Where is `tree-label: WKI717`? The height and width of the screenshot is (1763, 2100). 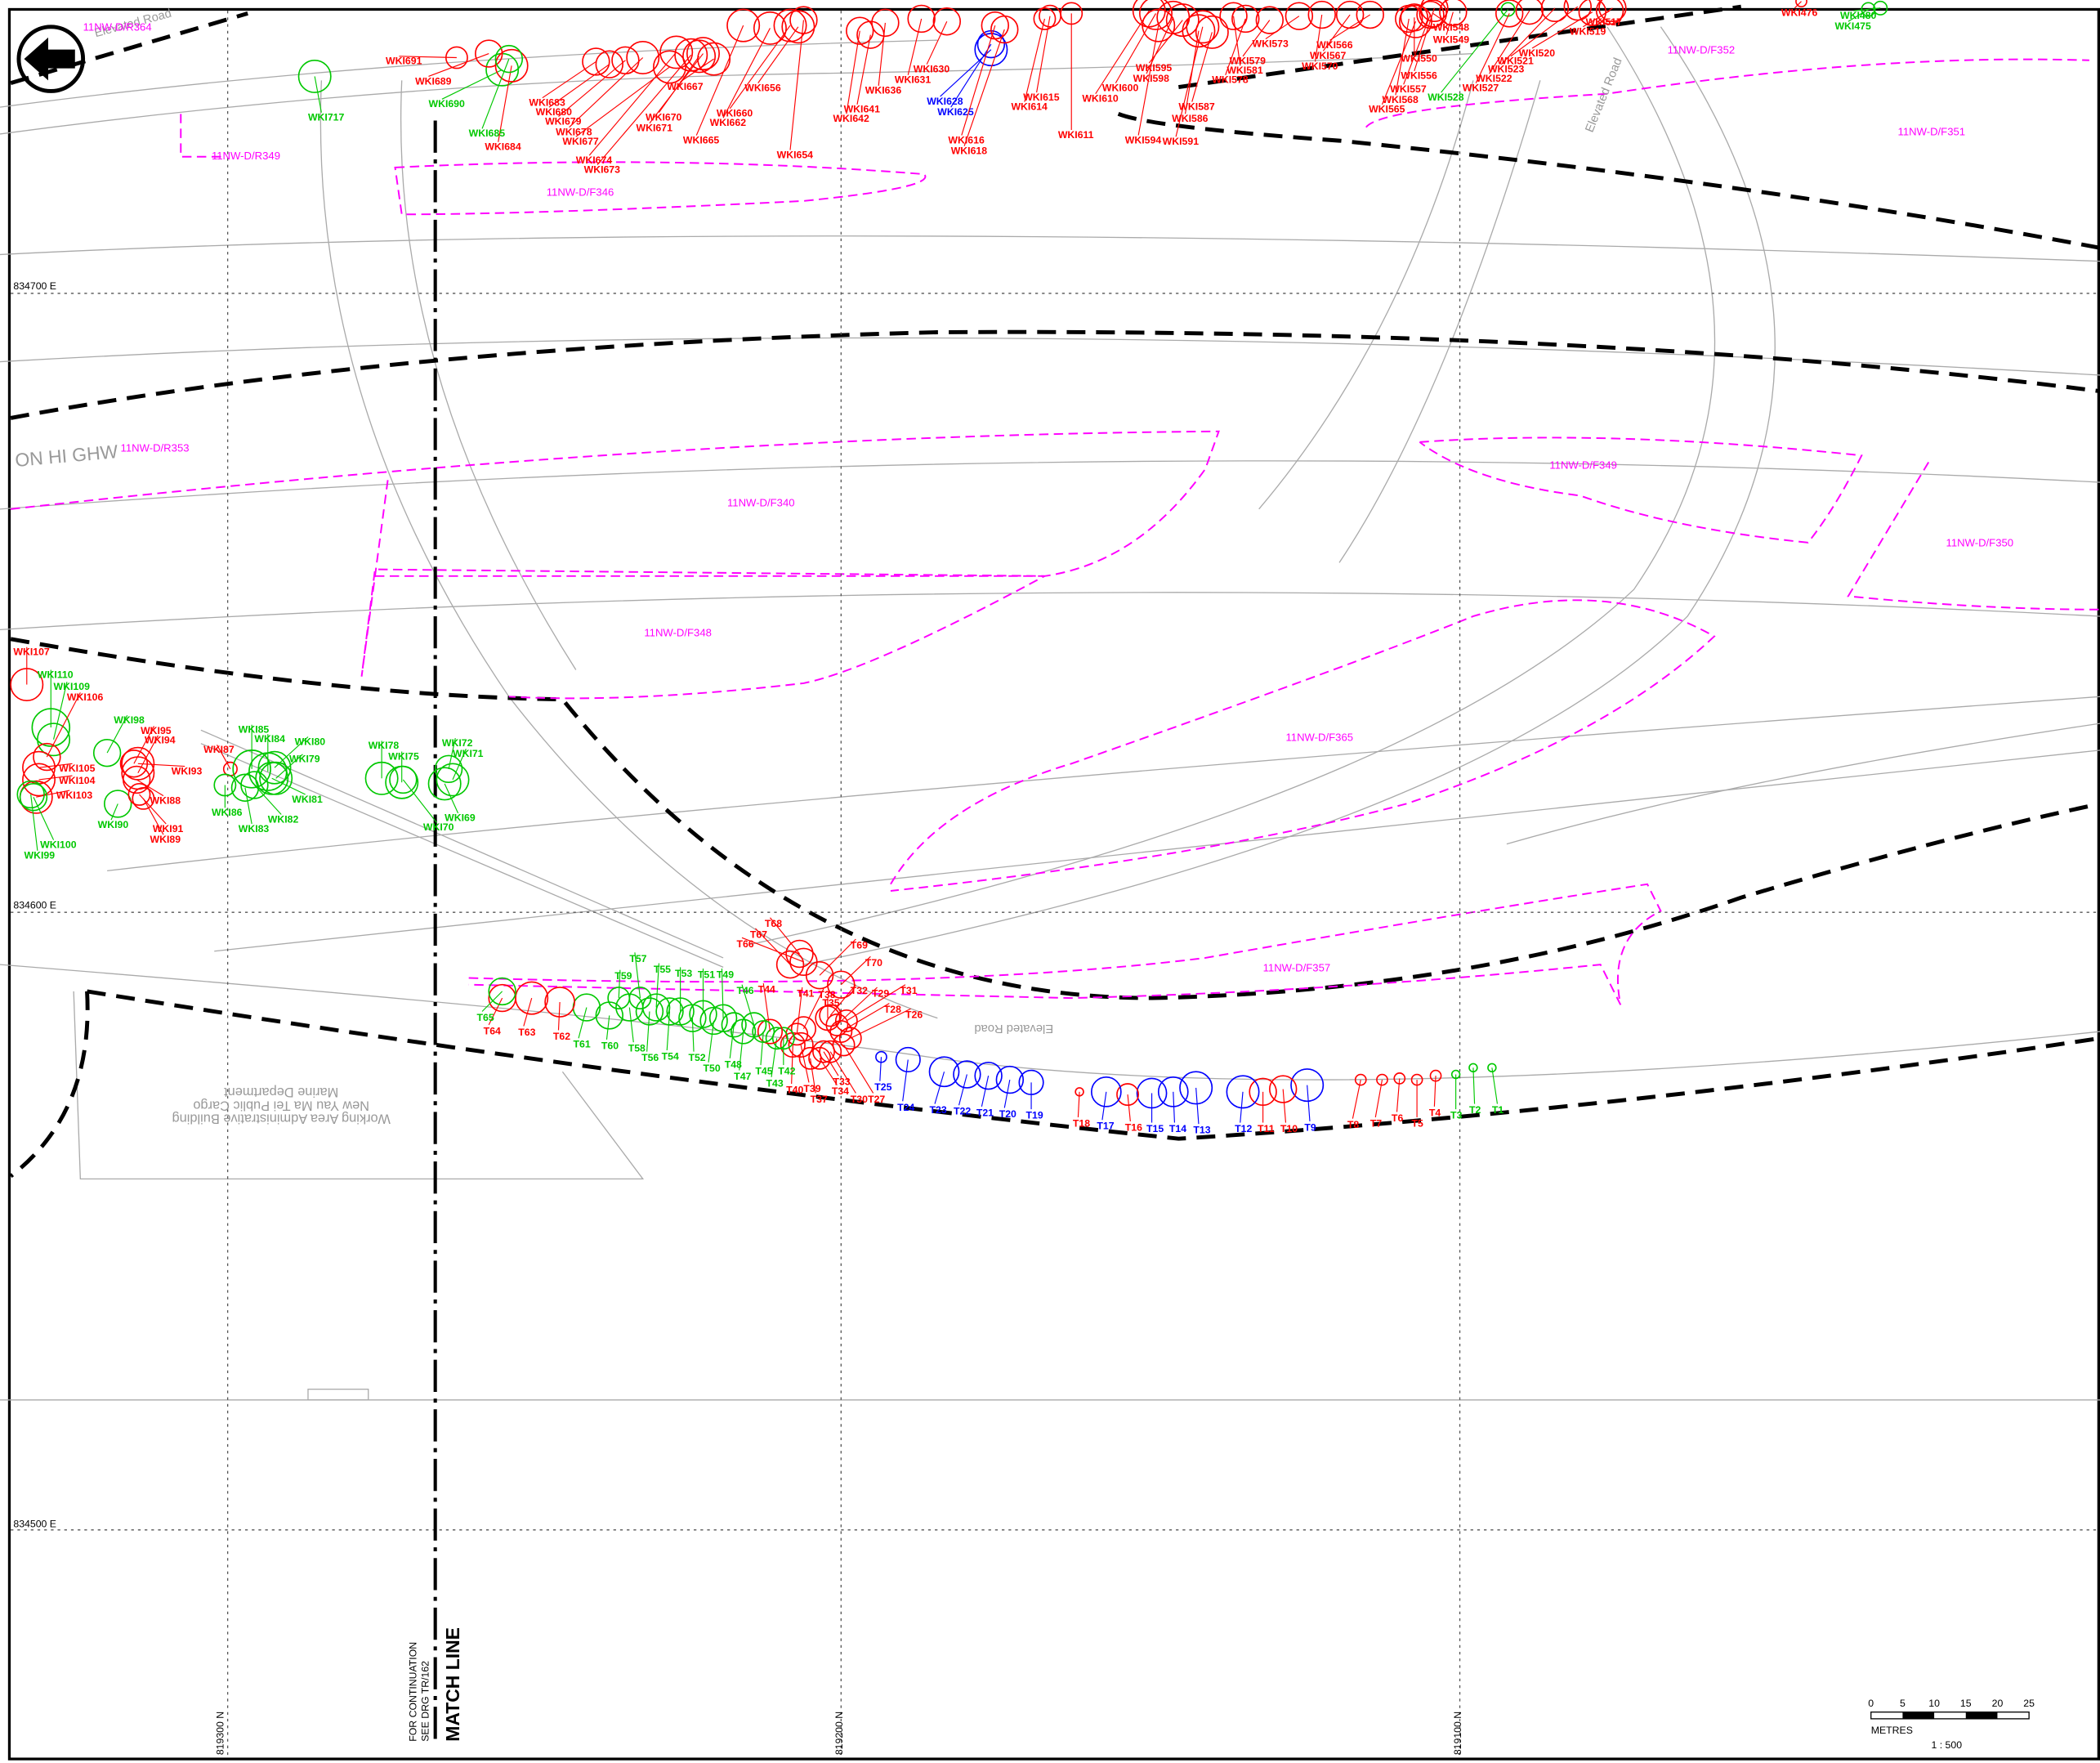 tree-label: WKI717 is located at coordinates (326, 117).